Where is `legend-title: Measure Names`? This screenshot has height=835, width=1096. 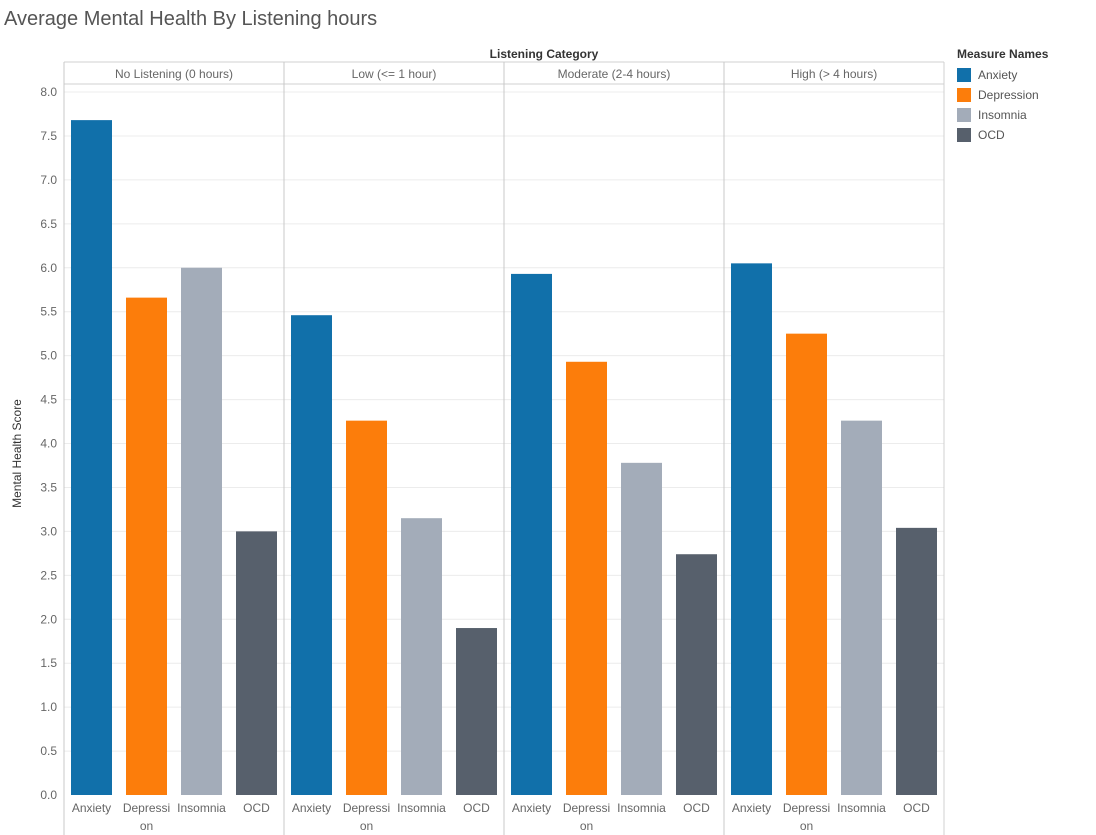 legend-title: Measure Names is located at coordinates (1003, 54).